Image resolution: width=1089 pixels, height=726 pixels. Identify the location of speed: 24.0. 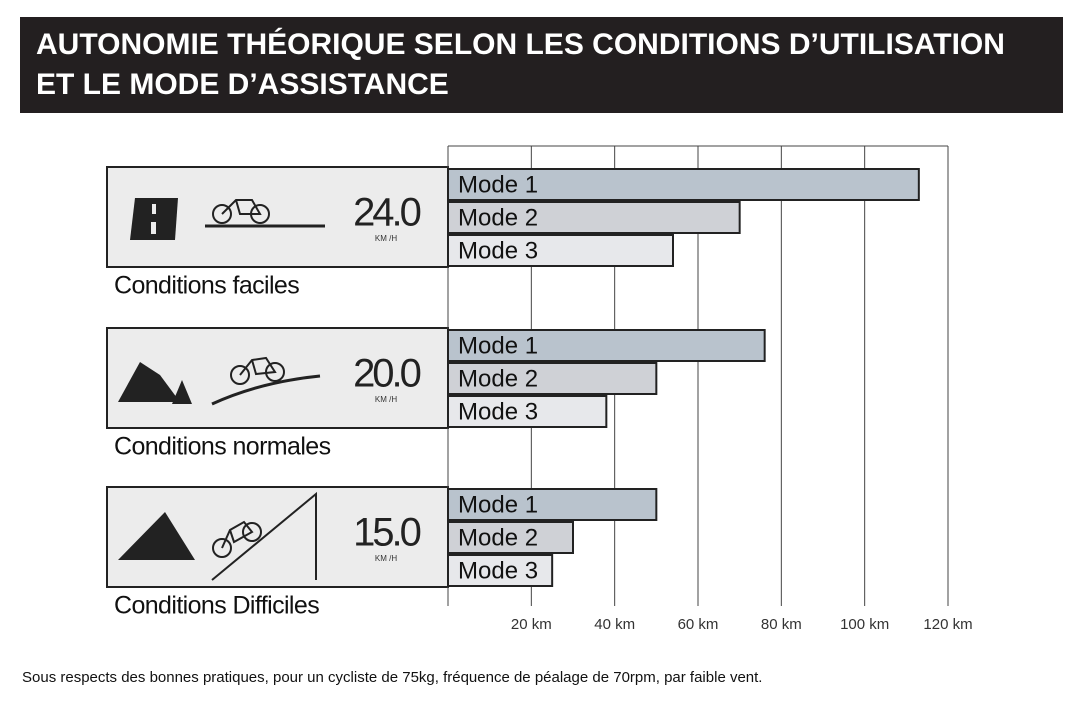
(387, 213).